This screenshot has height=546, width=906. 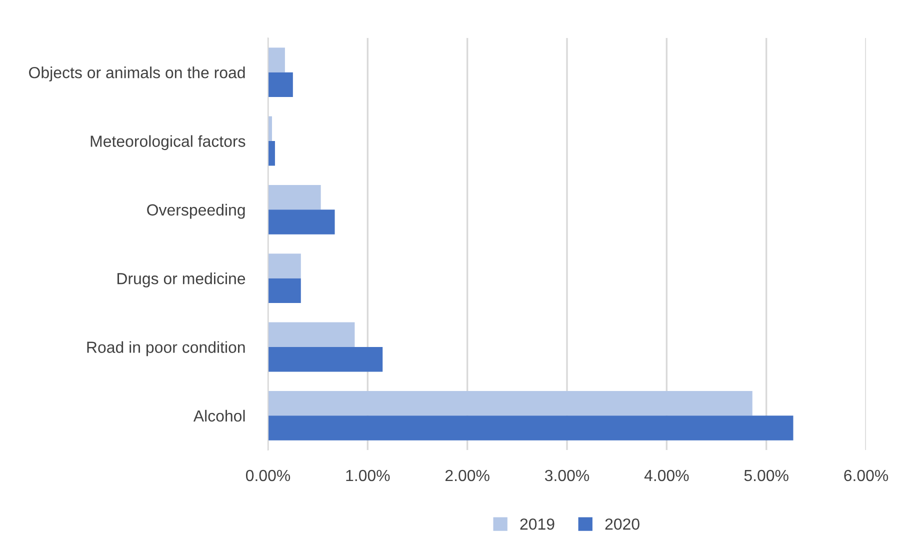 What do you see at coordinates (766, 476) in the screenshot?
I see `x-tick-label: 5.00%` at bounding box center [766, 476].